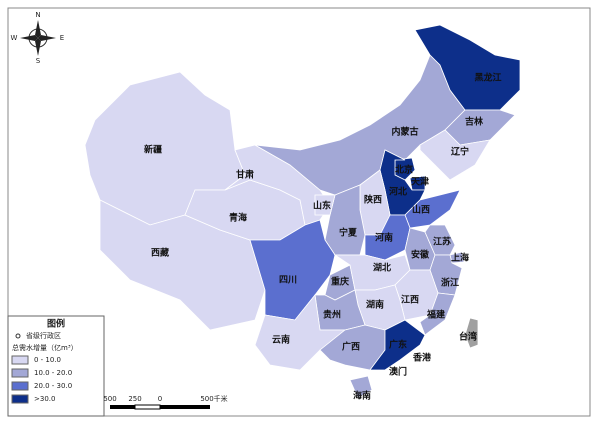 This screenshot has height=425, width=599. I want to click on province-label: 上海, so click(460, 258).